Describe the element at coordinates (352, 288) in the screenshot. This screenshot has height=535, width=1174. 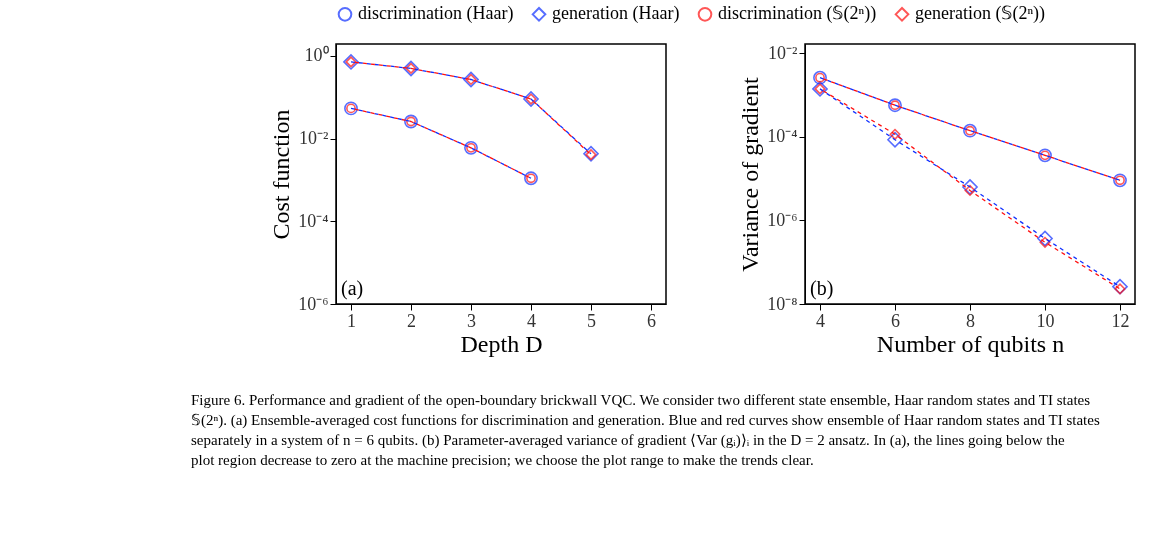
I see `annotation: (a)` at that location.